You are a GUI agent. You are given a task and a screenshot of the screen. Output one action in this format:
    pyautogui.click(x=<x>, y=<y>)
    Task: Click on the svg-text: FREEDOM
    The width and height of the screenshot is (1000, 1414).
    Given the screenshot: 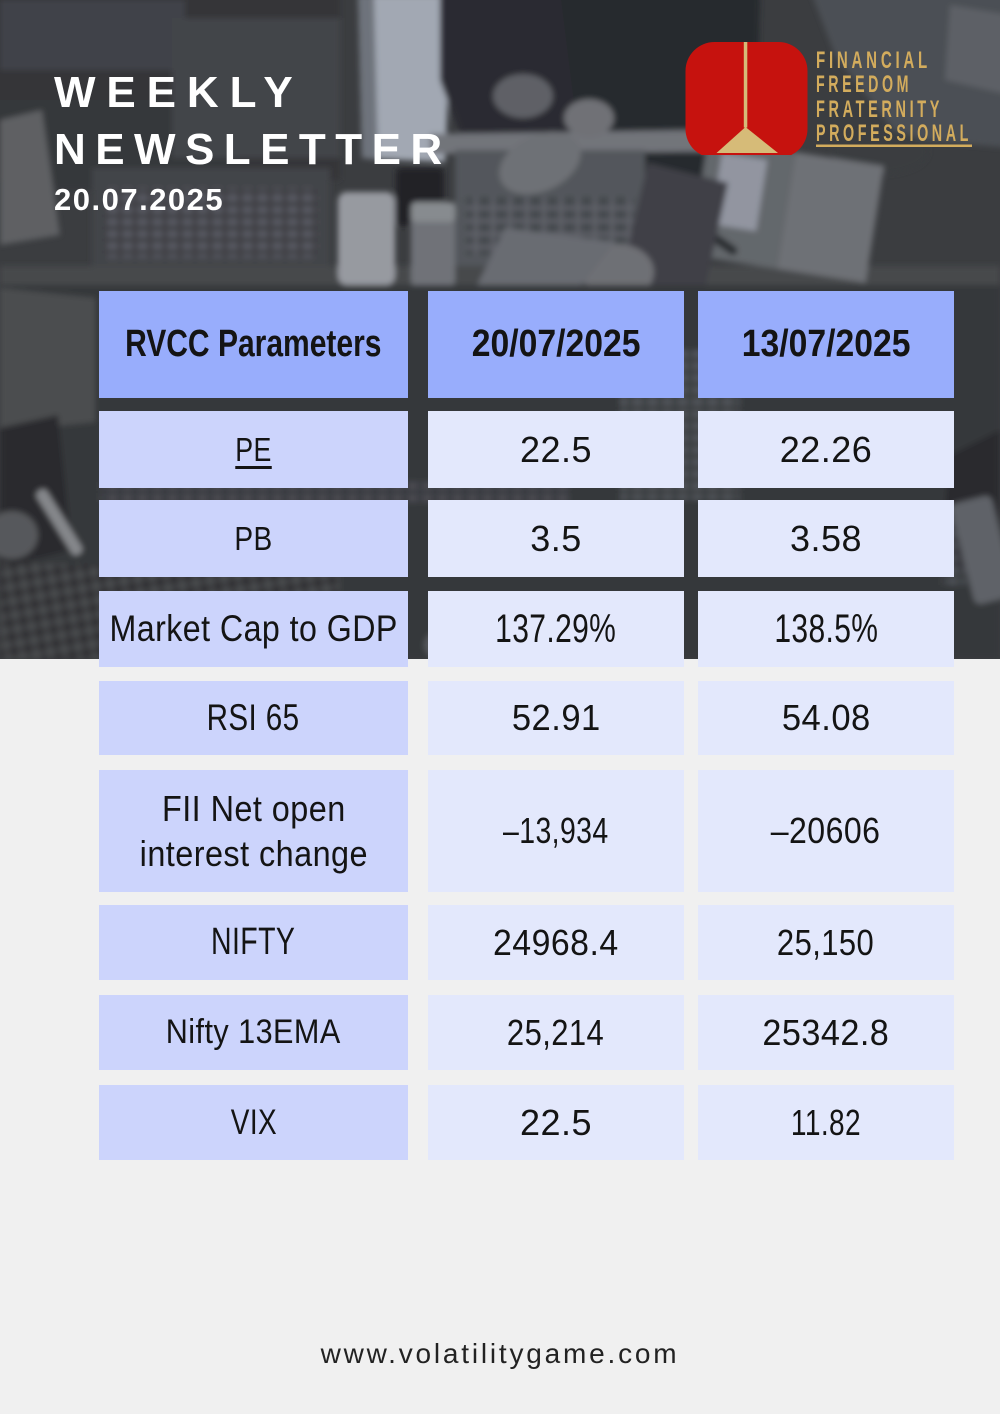 What is the action you would take?
    pyautogui.click(x=864, y=84)
    